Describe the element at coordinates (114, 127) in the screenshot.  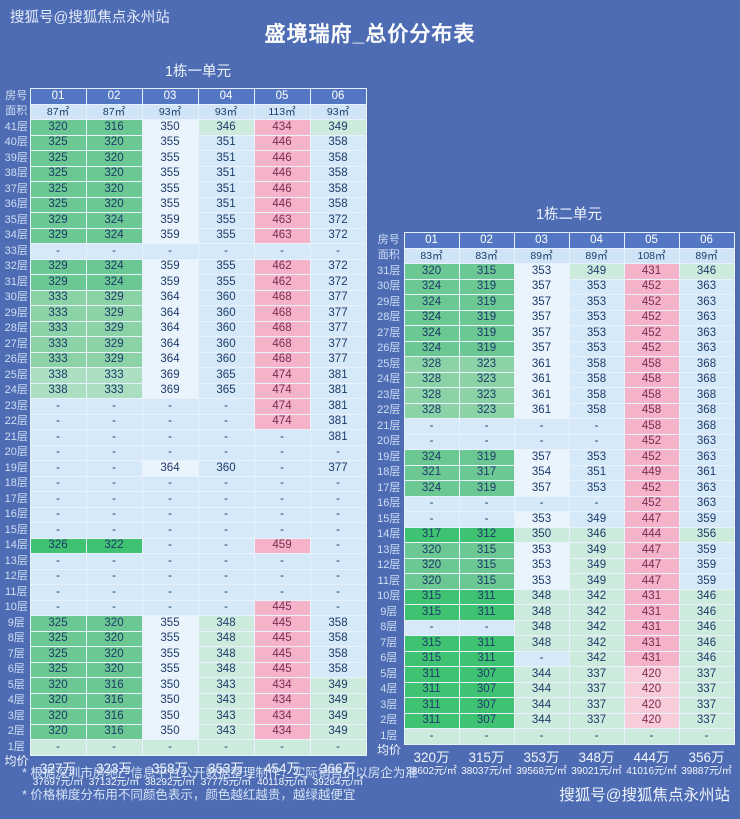
I see `price-cell: 316` at that location.